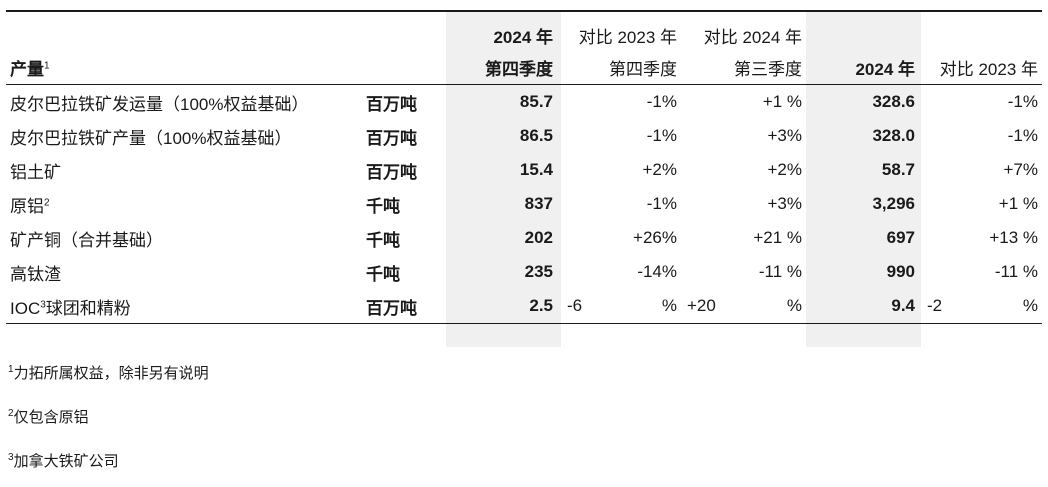  What do you see at coordinates (863, 67) in the screenshot?
I see `header-year-2024: 2024 年` at bounding box center [863, 67].